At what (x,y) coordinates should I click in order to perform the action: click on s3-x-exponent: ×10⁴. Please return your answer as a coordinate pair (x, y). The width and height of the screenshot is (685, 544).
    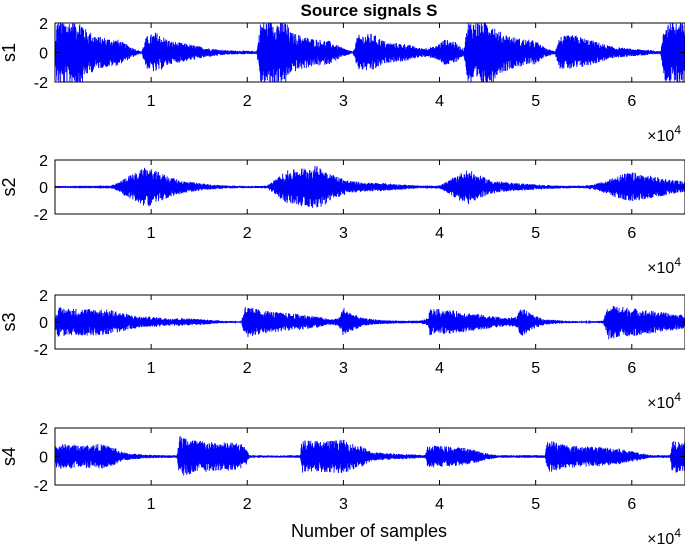
    Looking at the image, I should click on (664, 401).